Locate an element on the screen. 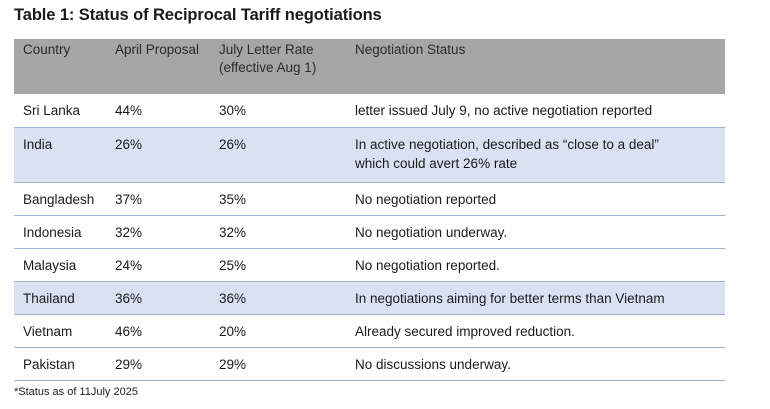 This screenshot has width=770, height=409. status-line: No negotiation reported is located at coordinates (426, 199).